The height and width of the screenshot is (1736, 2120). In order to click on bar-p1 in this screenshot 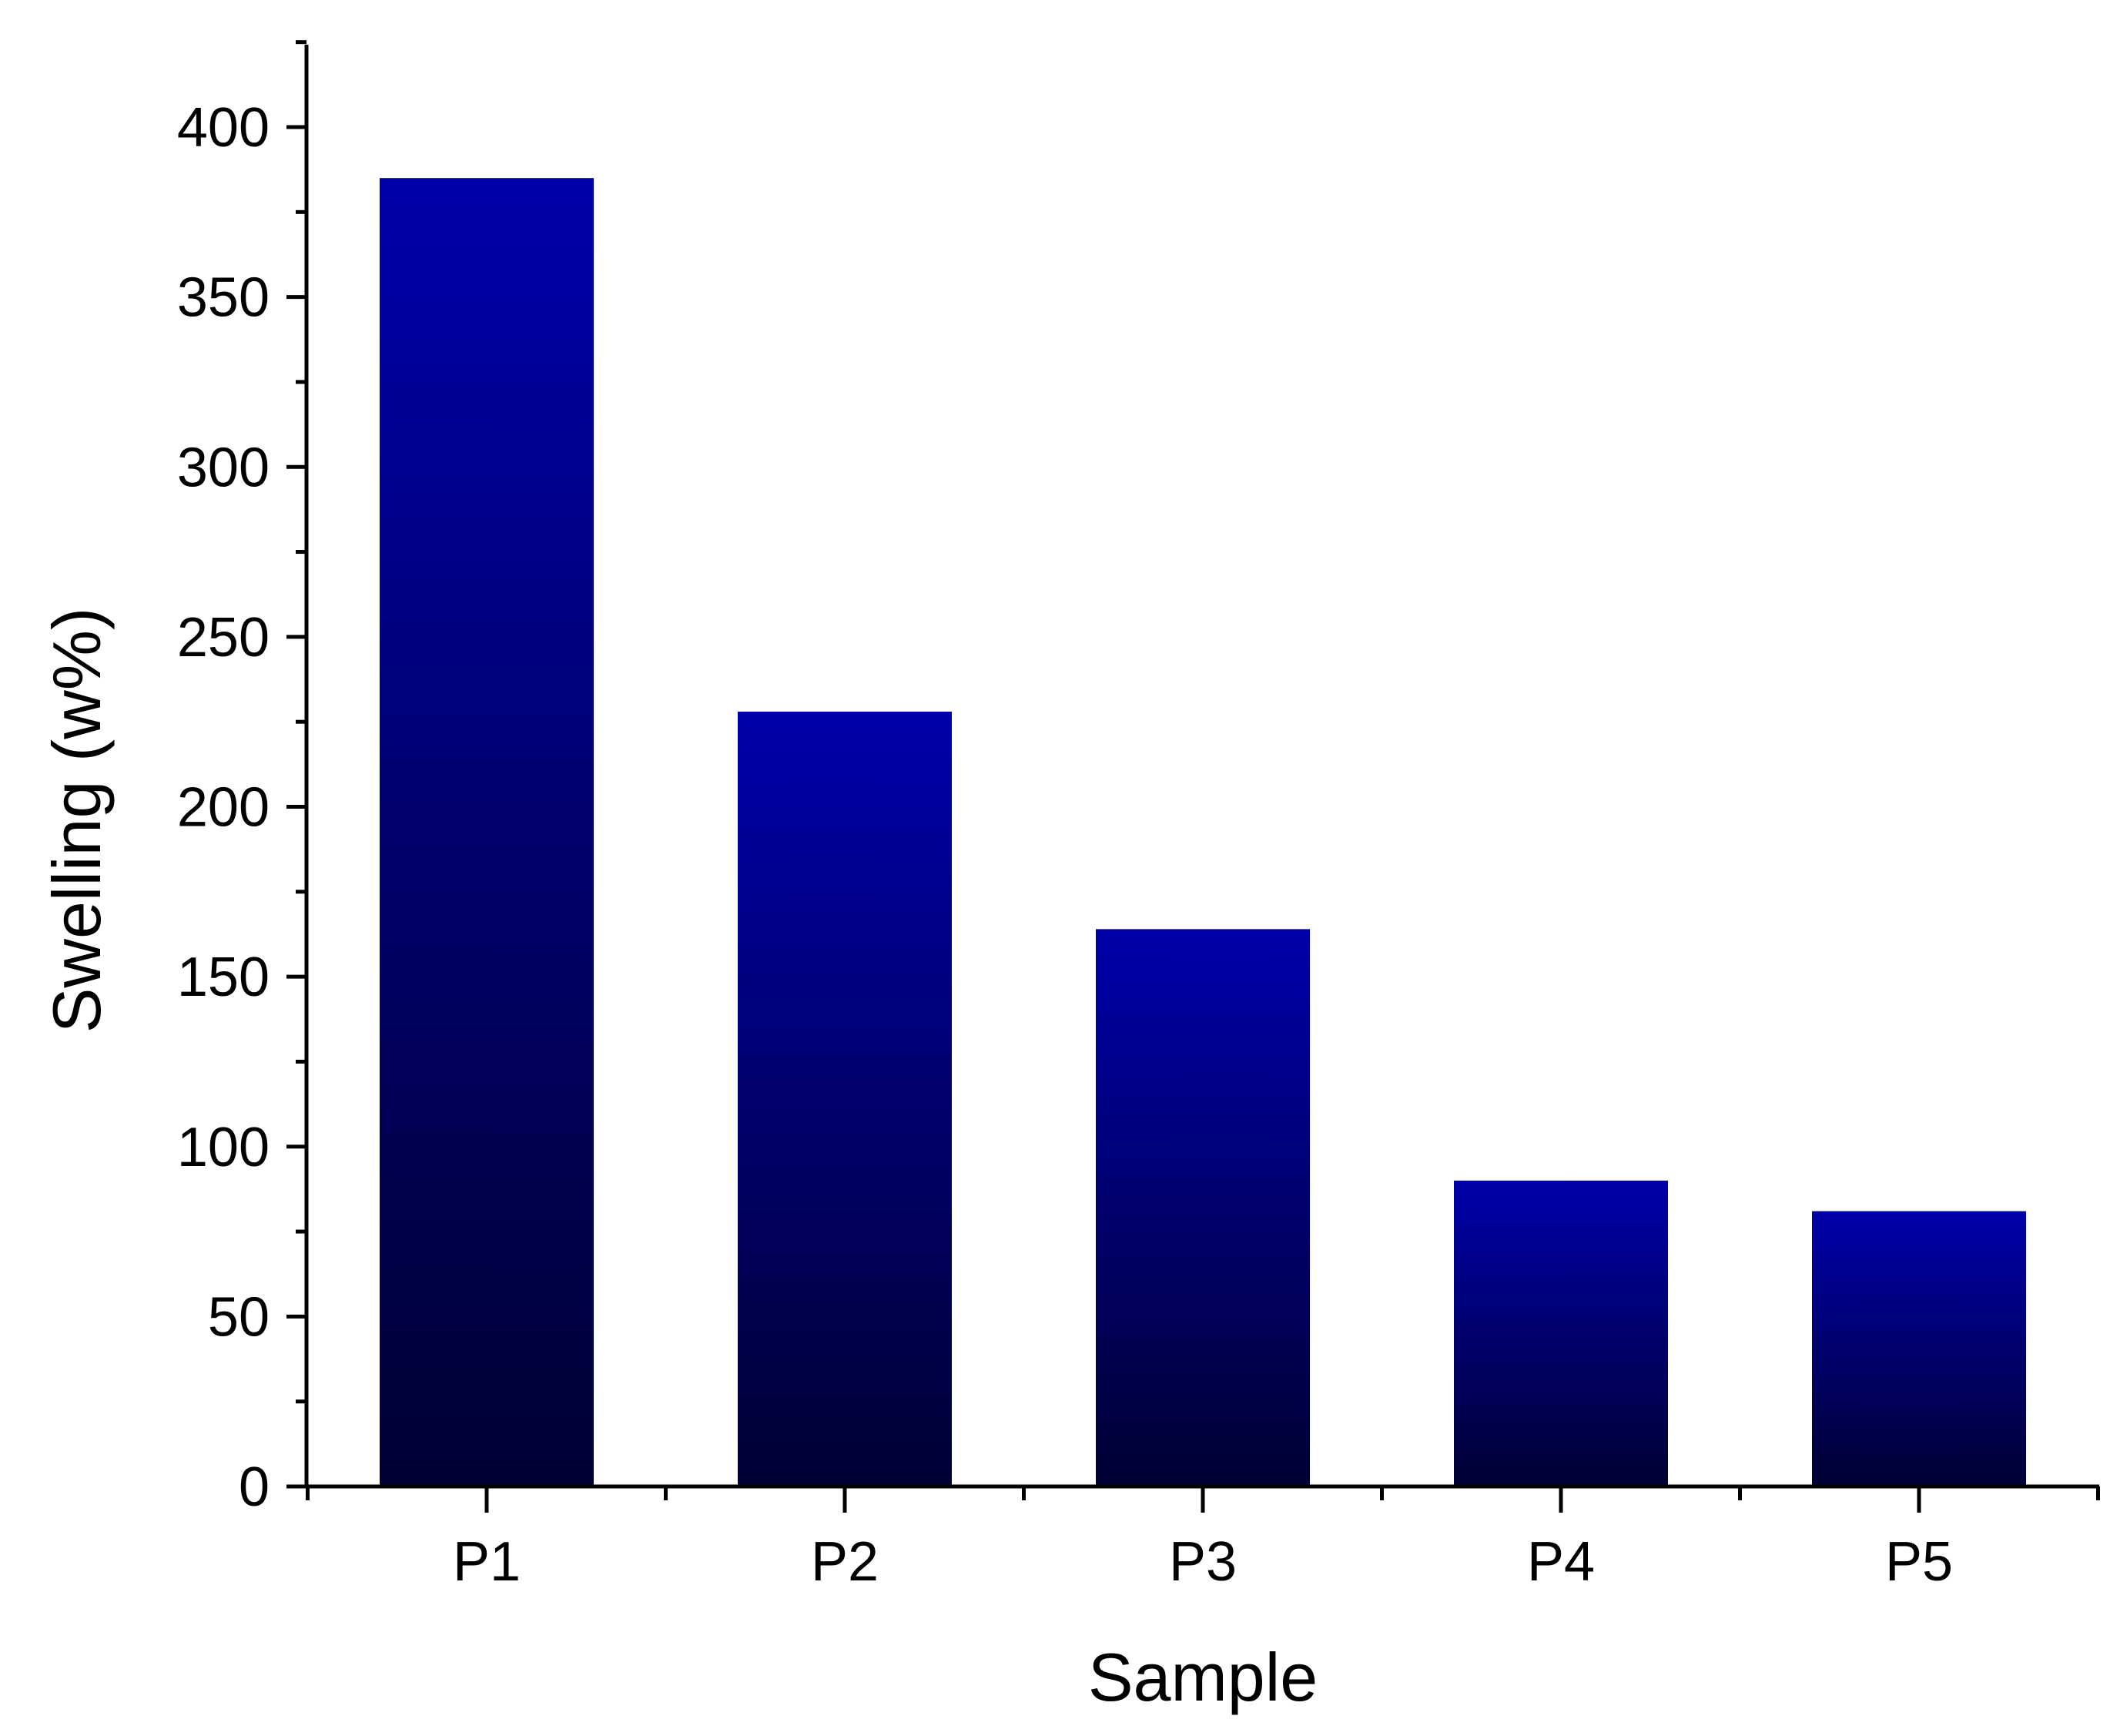, I will do `click(487, 832)`.